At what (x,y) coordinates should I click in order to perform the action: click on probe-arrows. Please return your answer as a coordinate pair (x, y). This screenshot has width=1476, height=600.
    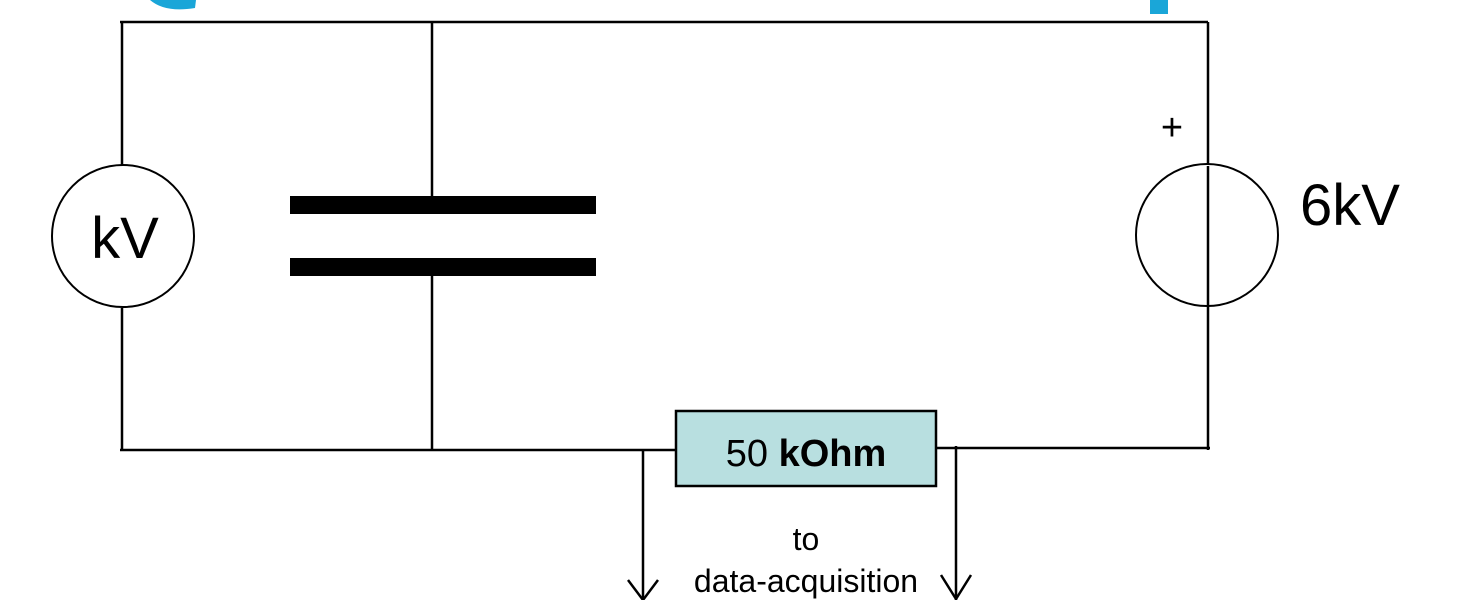
    Looking at the image, I should click on (800, 587).